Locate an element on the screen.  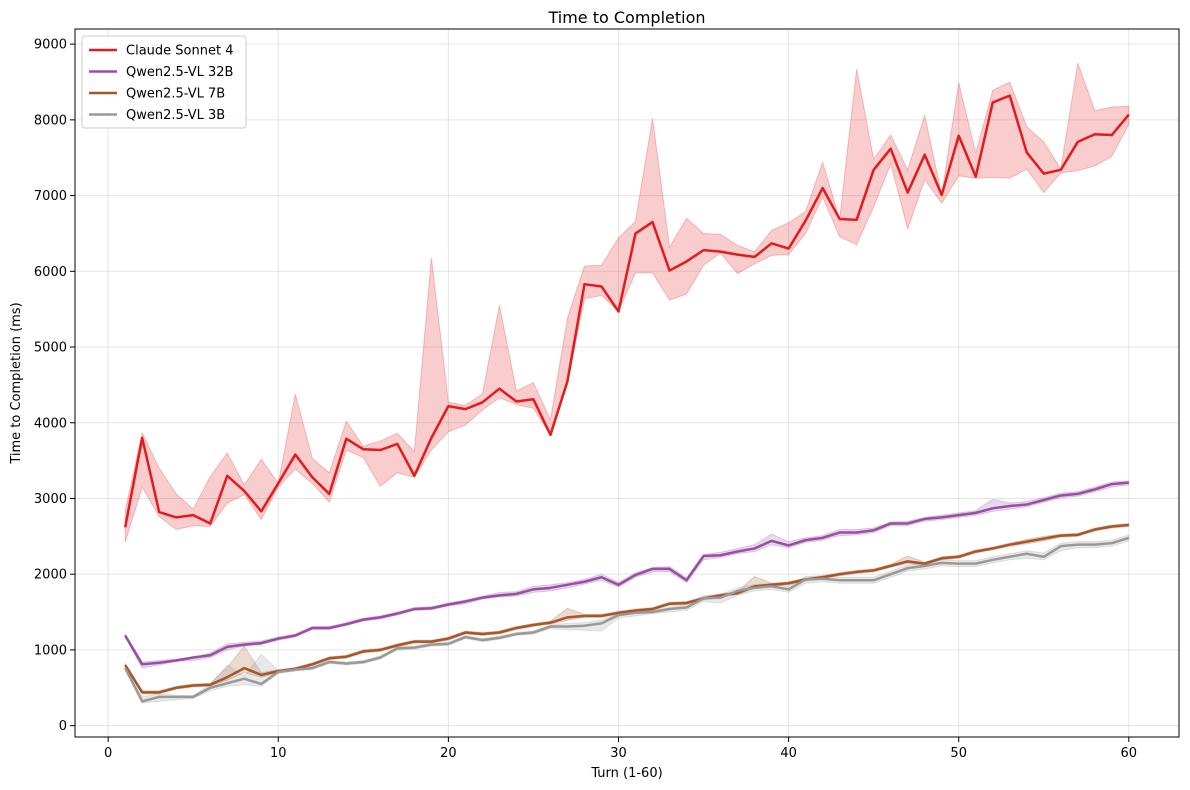
x-tick-label: 0 is located at coordinates (108, 753).